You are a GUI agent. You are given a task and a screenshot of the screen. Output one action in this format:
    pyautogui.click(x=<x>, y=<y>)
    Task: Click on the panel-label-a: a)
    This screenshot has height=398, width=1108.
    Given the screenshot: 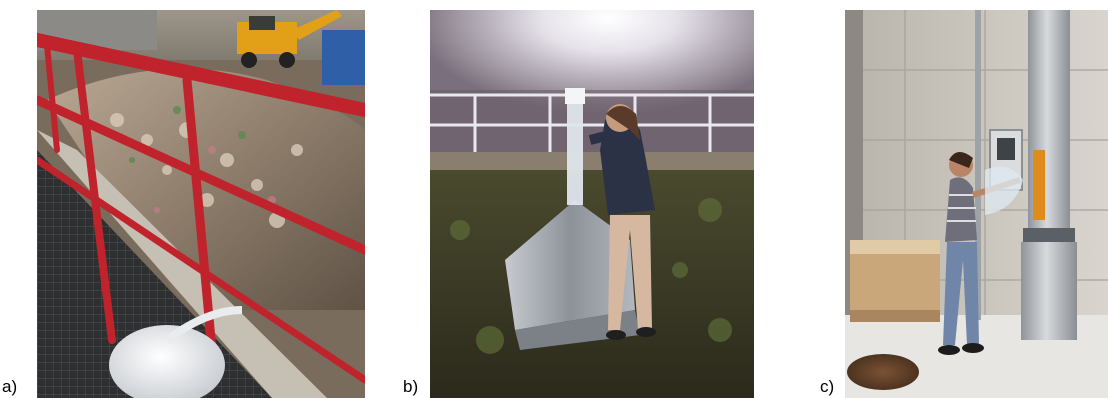 What is the action you would take?
    pyautogui.click(x=10, y=386)
    